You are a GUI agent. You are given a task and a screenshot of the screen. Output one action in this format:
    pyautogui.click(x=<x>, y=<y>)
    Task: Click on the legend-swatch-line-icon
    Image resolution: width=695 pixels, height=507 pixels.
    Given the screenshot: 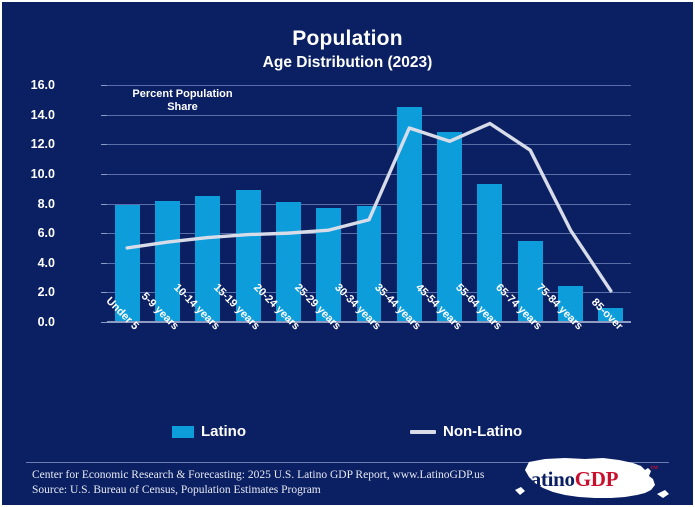 What is the action you would take?
    pyautogui.click(x=423, y=431)
    